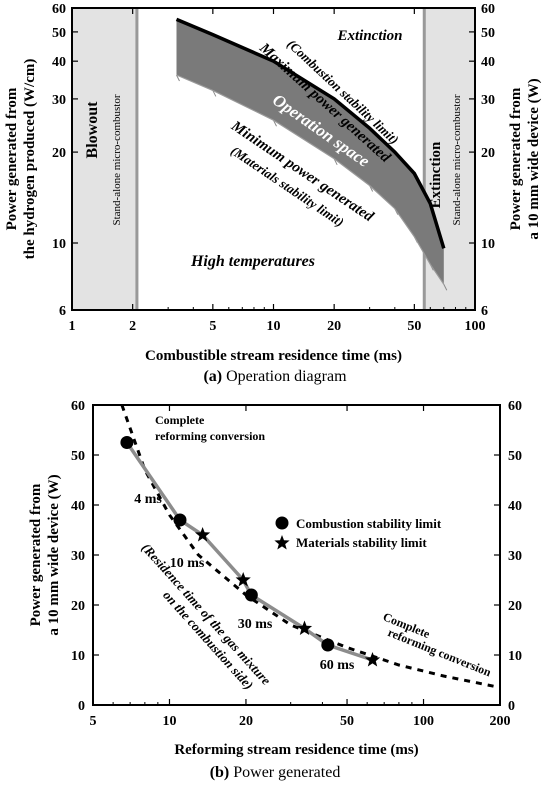 The image size is (550, 790). What do you see at coordinates (310, 179) in the screenshot?
I see `minimum-power-line` at bounding box center [310, 179].